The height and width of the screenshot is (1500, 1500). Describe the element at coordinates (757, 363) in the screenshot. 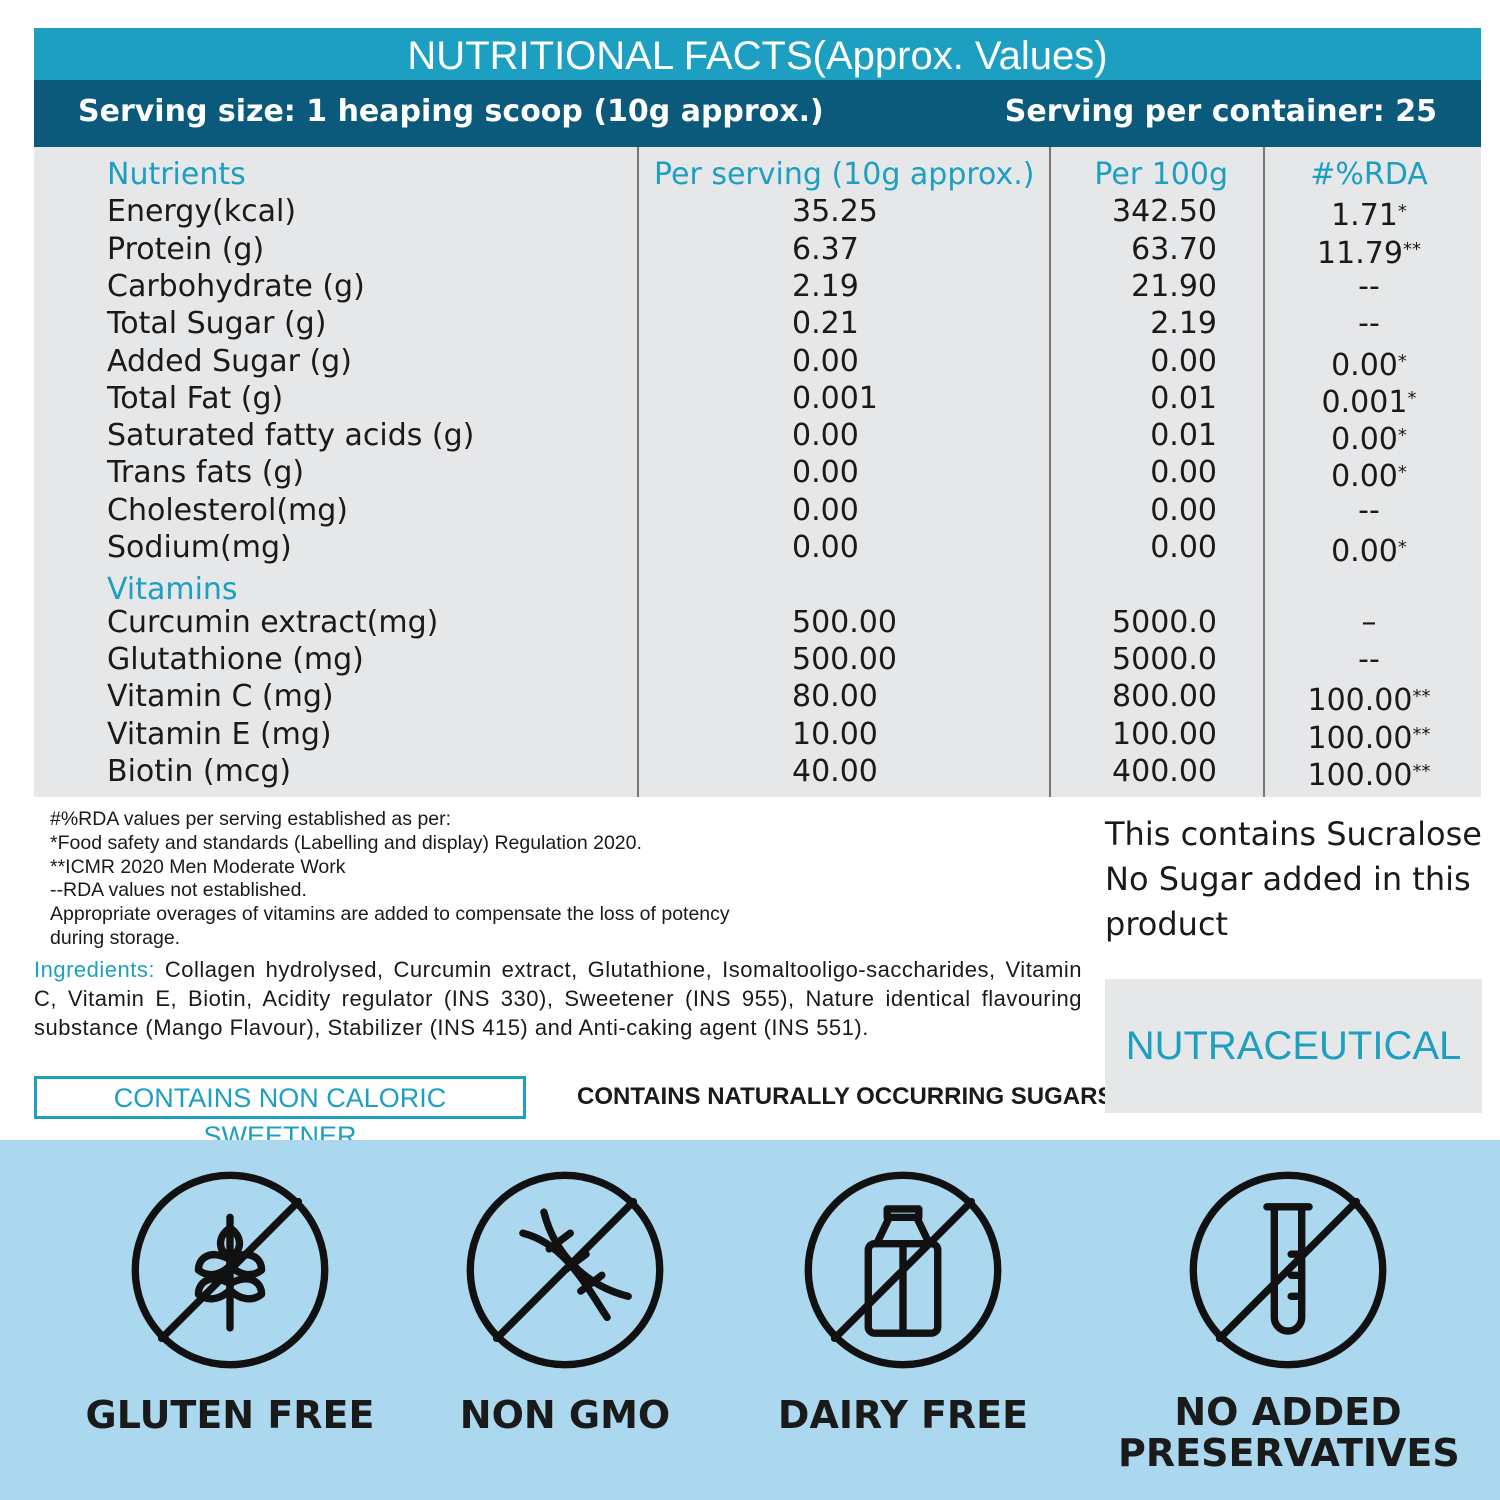

I see `table-row: Added Sugar (g) 0.00 0.00 0.00*` at that location.